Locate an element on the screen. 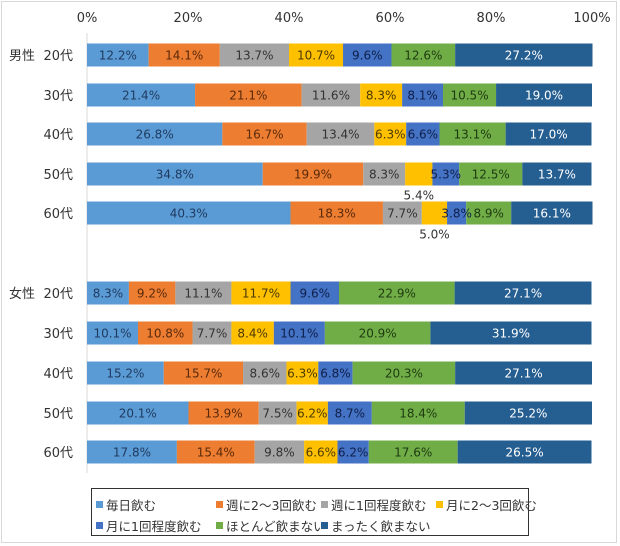 This screenshot has height=546, width=620. legend-item: 毎日飲む is located at coordinates (126, 504).